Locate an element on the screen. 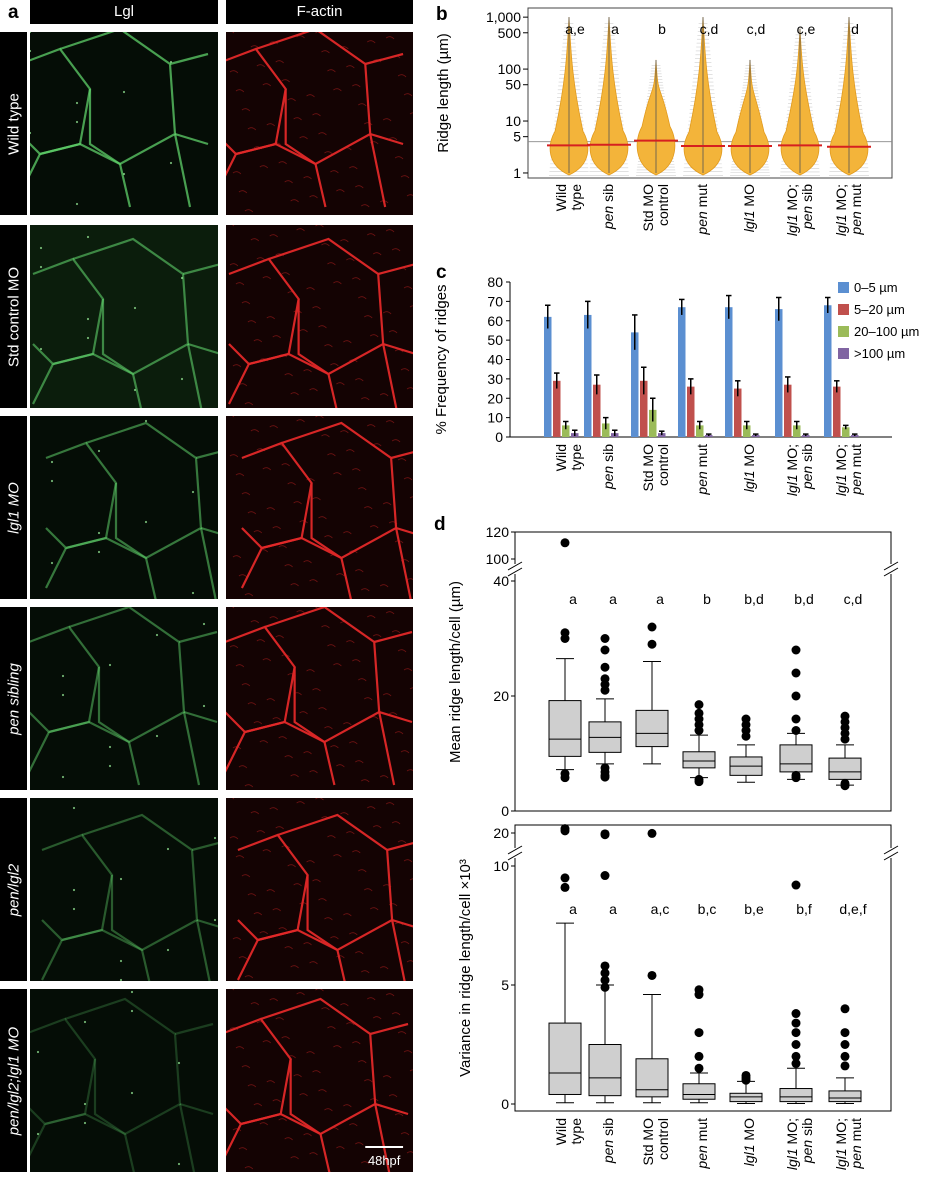  factin-micrograph-pen-lgl2 is located at coordinates (319, 889).